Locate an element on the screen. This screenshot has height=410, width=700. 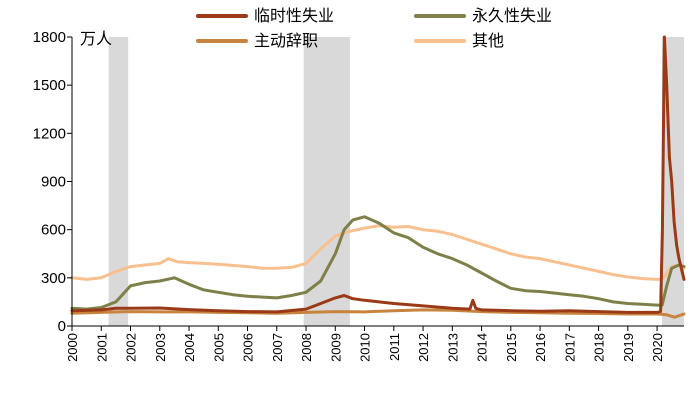
x-tick-label-17: 2017 is located at coordinates (569, 347).